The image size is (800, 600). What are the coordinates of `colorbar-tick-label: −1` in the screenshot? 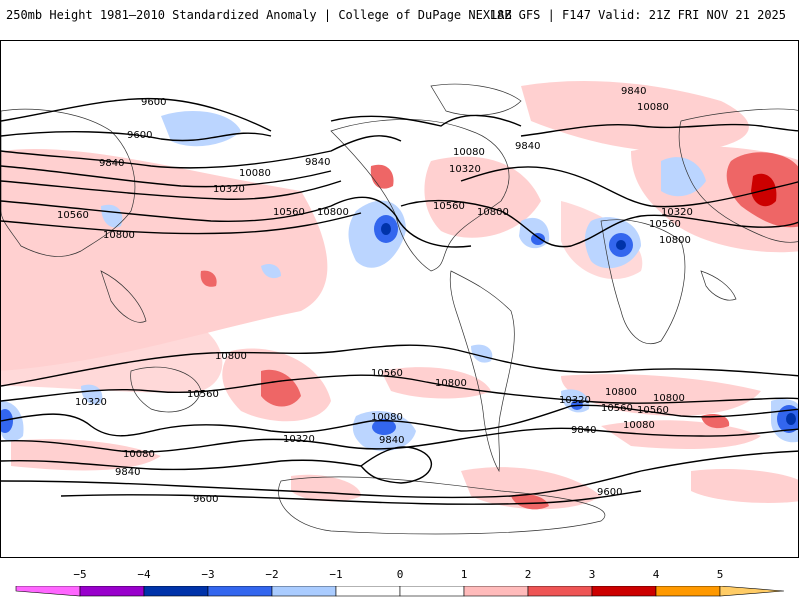 It's located at (336, 574).